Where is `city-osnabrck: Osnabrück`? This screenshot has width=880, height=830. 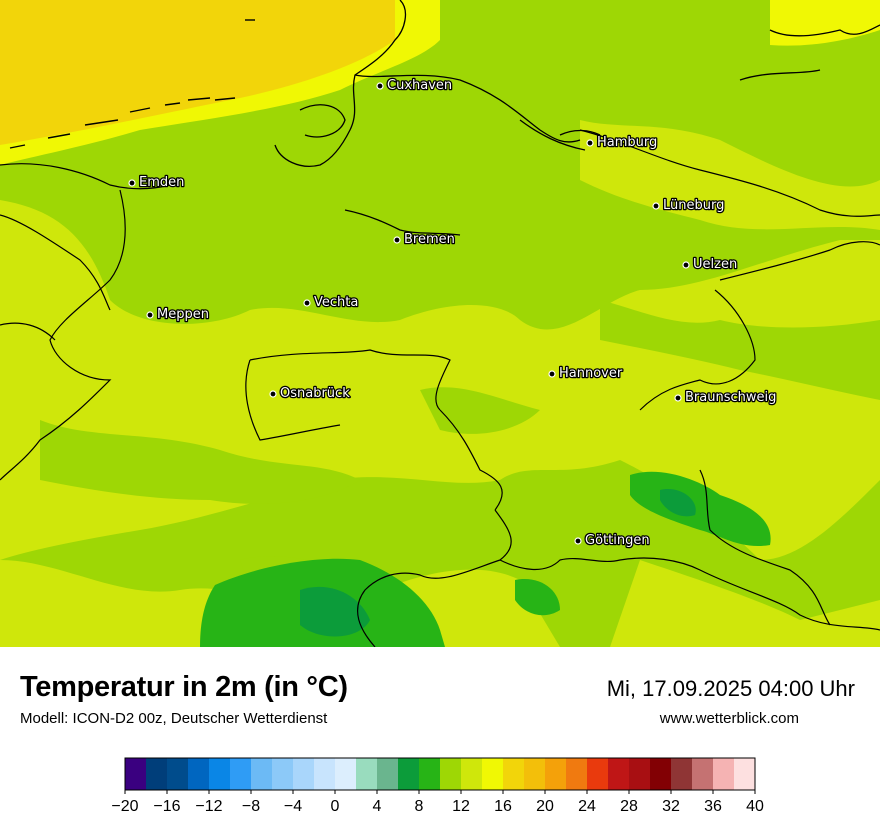
city-osnabrck: Osnabrück is located at coordinates (310, 393).